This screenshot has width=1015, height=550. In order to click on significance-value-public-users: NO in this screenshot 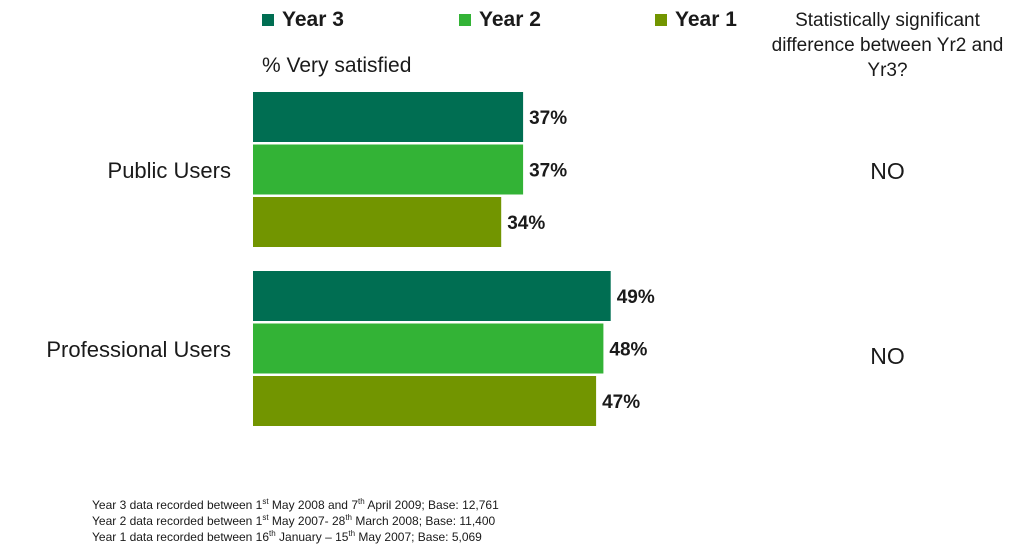, I will do `click(887, 171)`.